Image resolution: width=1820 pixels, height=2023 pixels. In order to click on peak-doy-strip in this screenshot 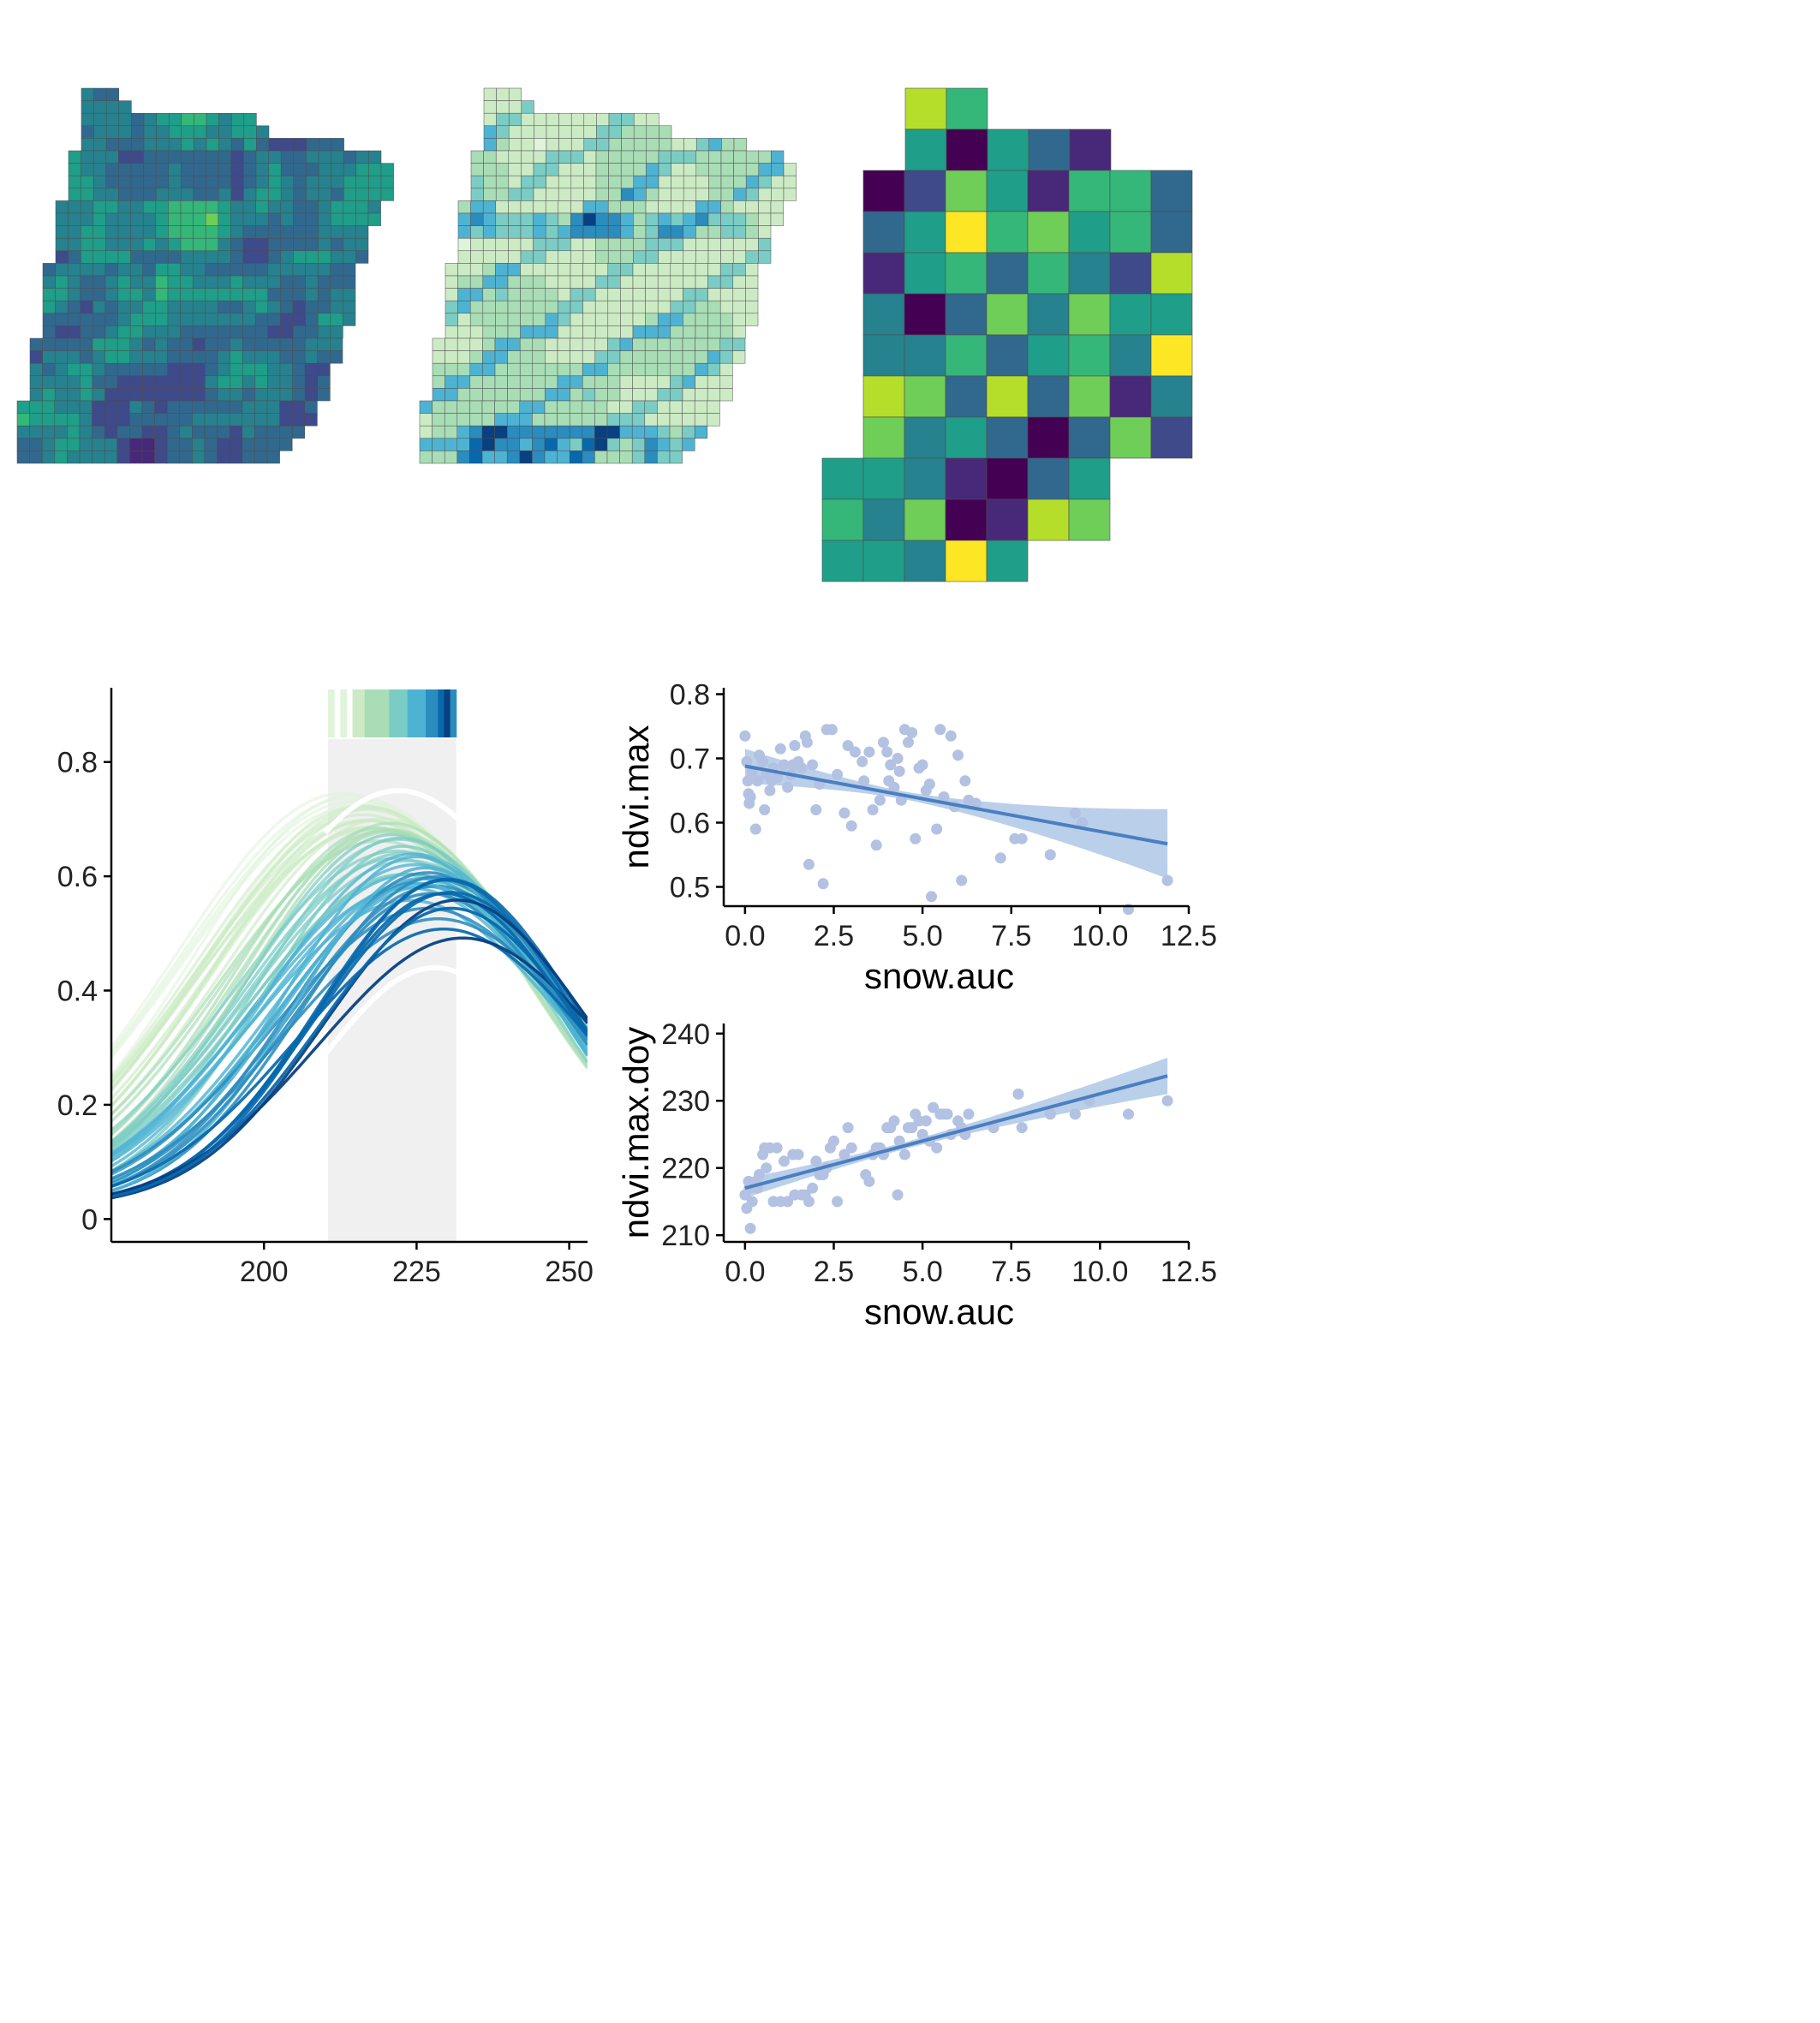, I will do `click(392, 713)`.